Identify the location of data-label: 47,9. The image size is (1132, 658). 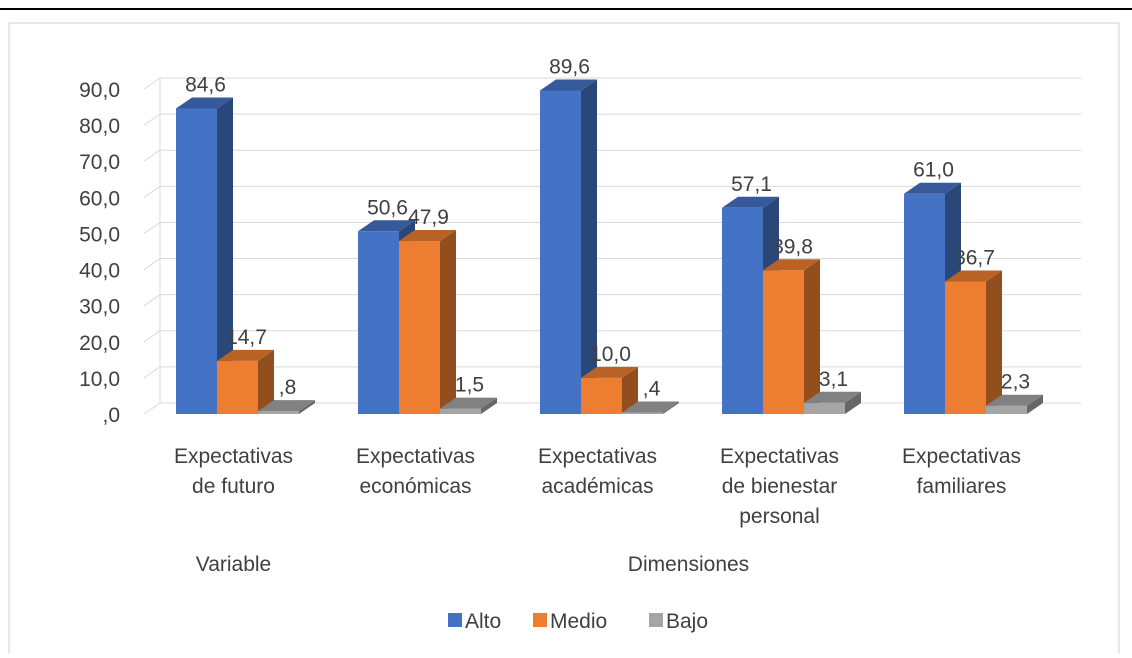
(428, 217).